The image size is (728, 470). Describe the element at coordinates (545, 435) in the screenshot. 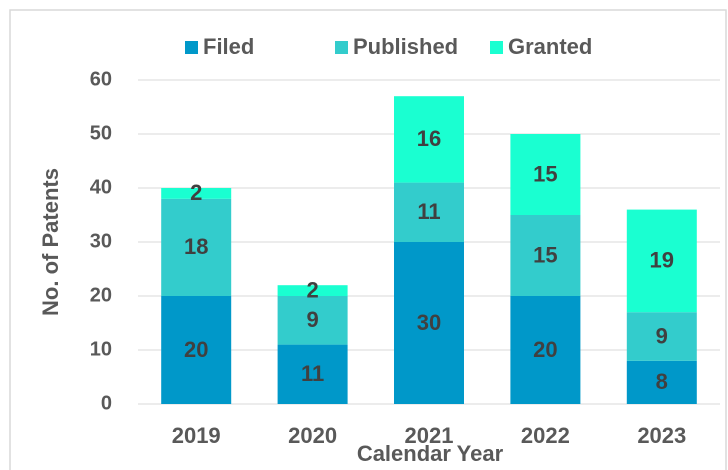

I see `x-tick-label: 2022` at that location.